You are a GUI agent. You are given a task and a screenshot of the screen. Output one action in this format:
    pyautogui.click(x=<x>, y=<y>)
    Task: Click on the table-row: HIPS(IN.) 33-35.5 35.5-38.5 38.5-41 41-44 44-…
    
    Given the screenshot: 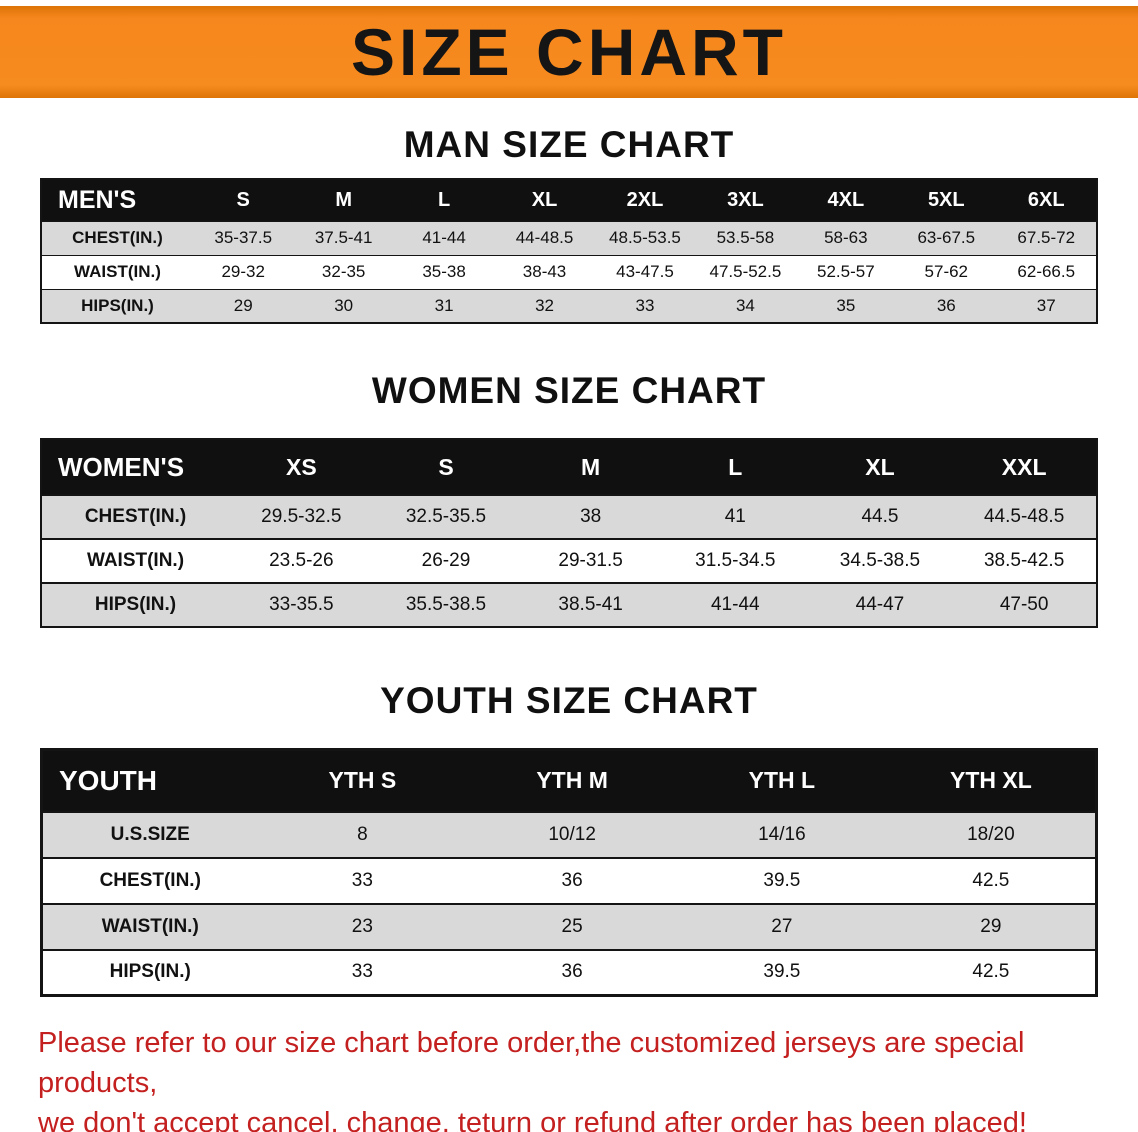 What is the action you would take?
    pyautogui.click(x=569, y=605)
    